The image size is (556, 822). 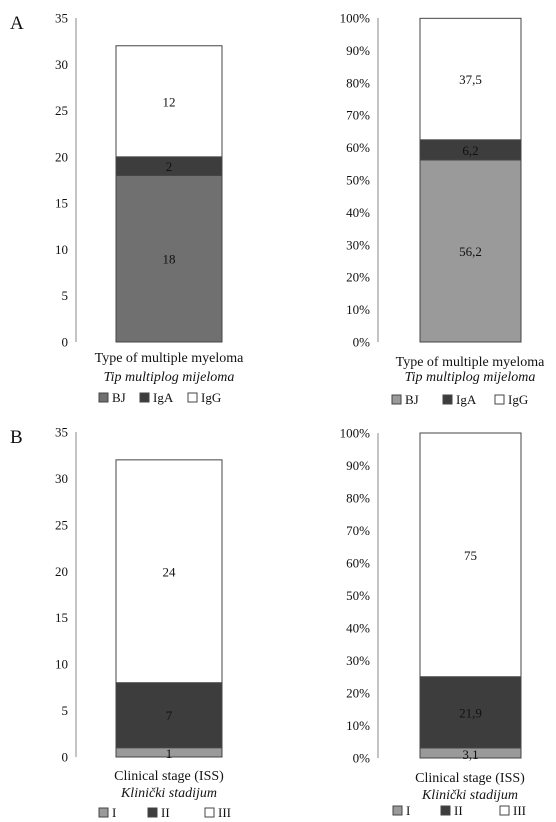 What do you see at coordinates (17, 23) in the screenshot?
I see `panel-letter-a: A` at bounding box center [17, 23].